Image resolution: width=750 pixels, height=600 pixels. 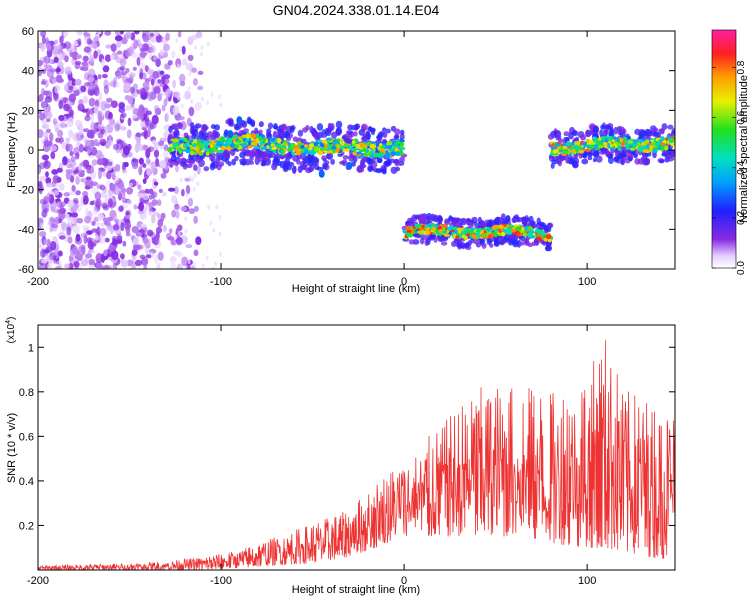 I want to click on colorbar-label: Normalized spectral amplitude, so click(x=744, y=149).